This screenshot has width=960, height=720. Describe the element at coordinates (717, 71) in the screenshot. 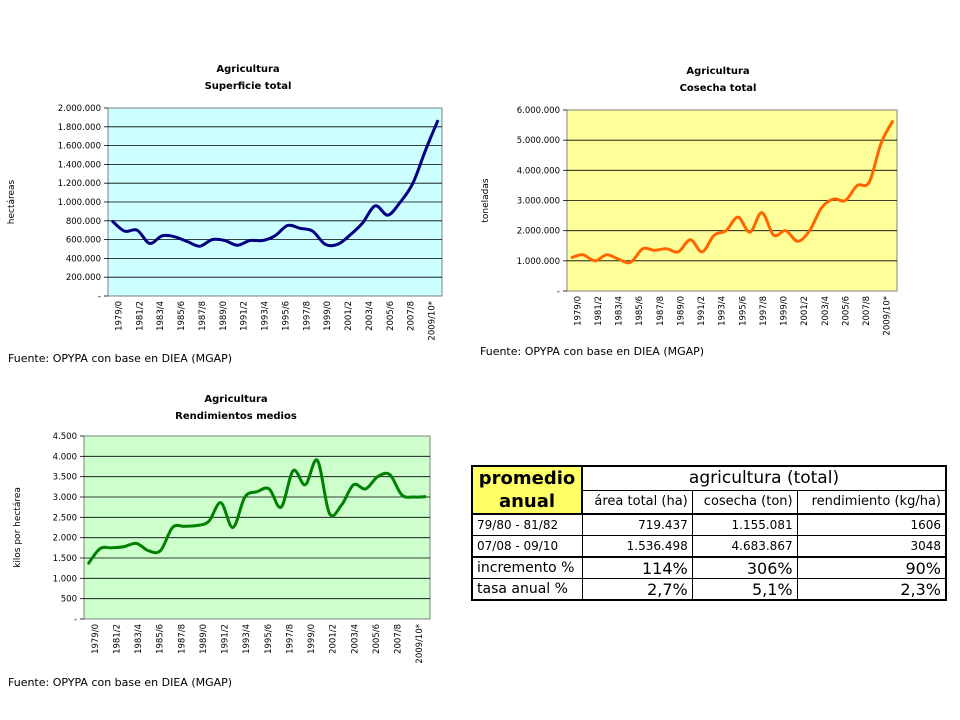

I see `chart-title: Agricultura` at that location.